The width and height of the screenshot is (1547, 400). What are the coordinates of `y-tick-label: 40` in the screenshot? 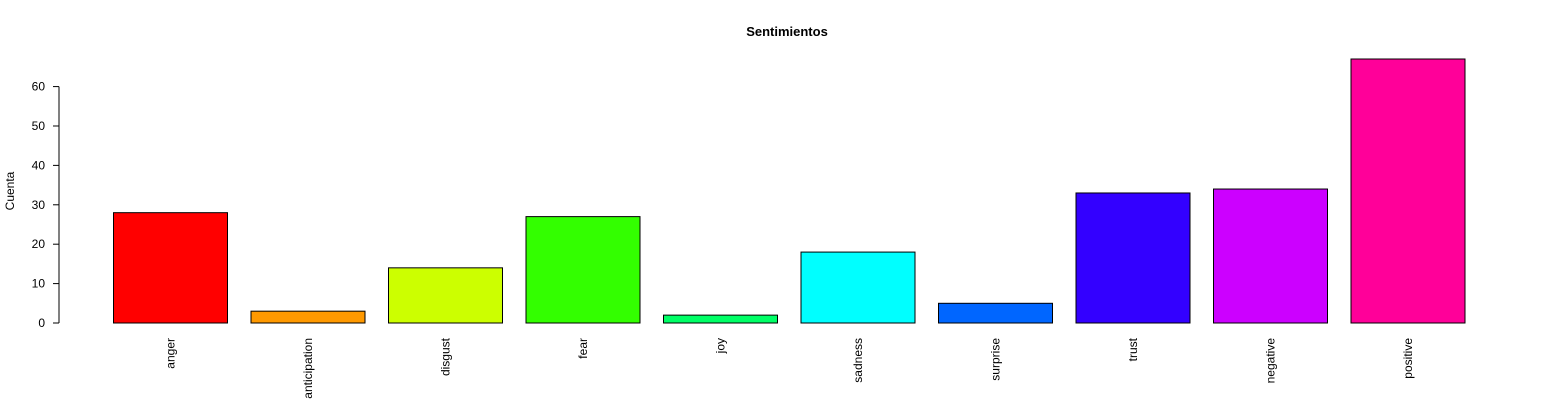 It's located at (39, 165).